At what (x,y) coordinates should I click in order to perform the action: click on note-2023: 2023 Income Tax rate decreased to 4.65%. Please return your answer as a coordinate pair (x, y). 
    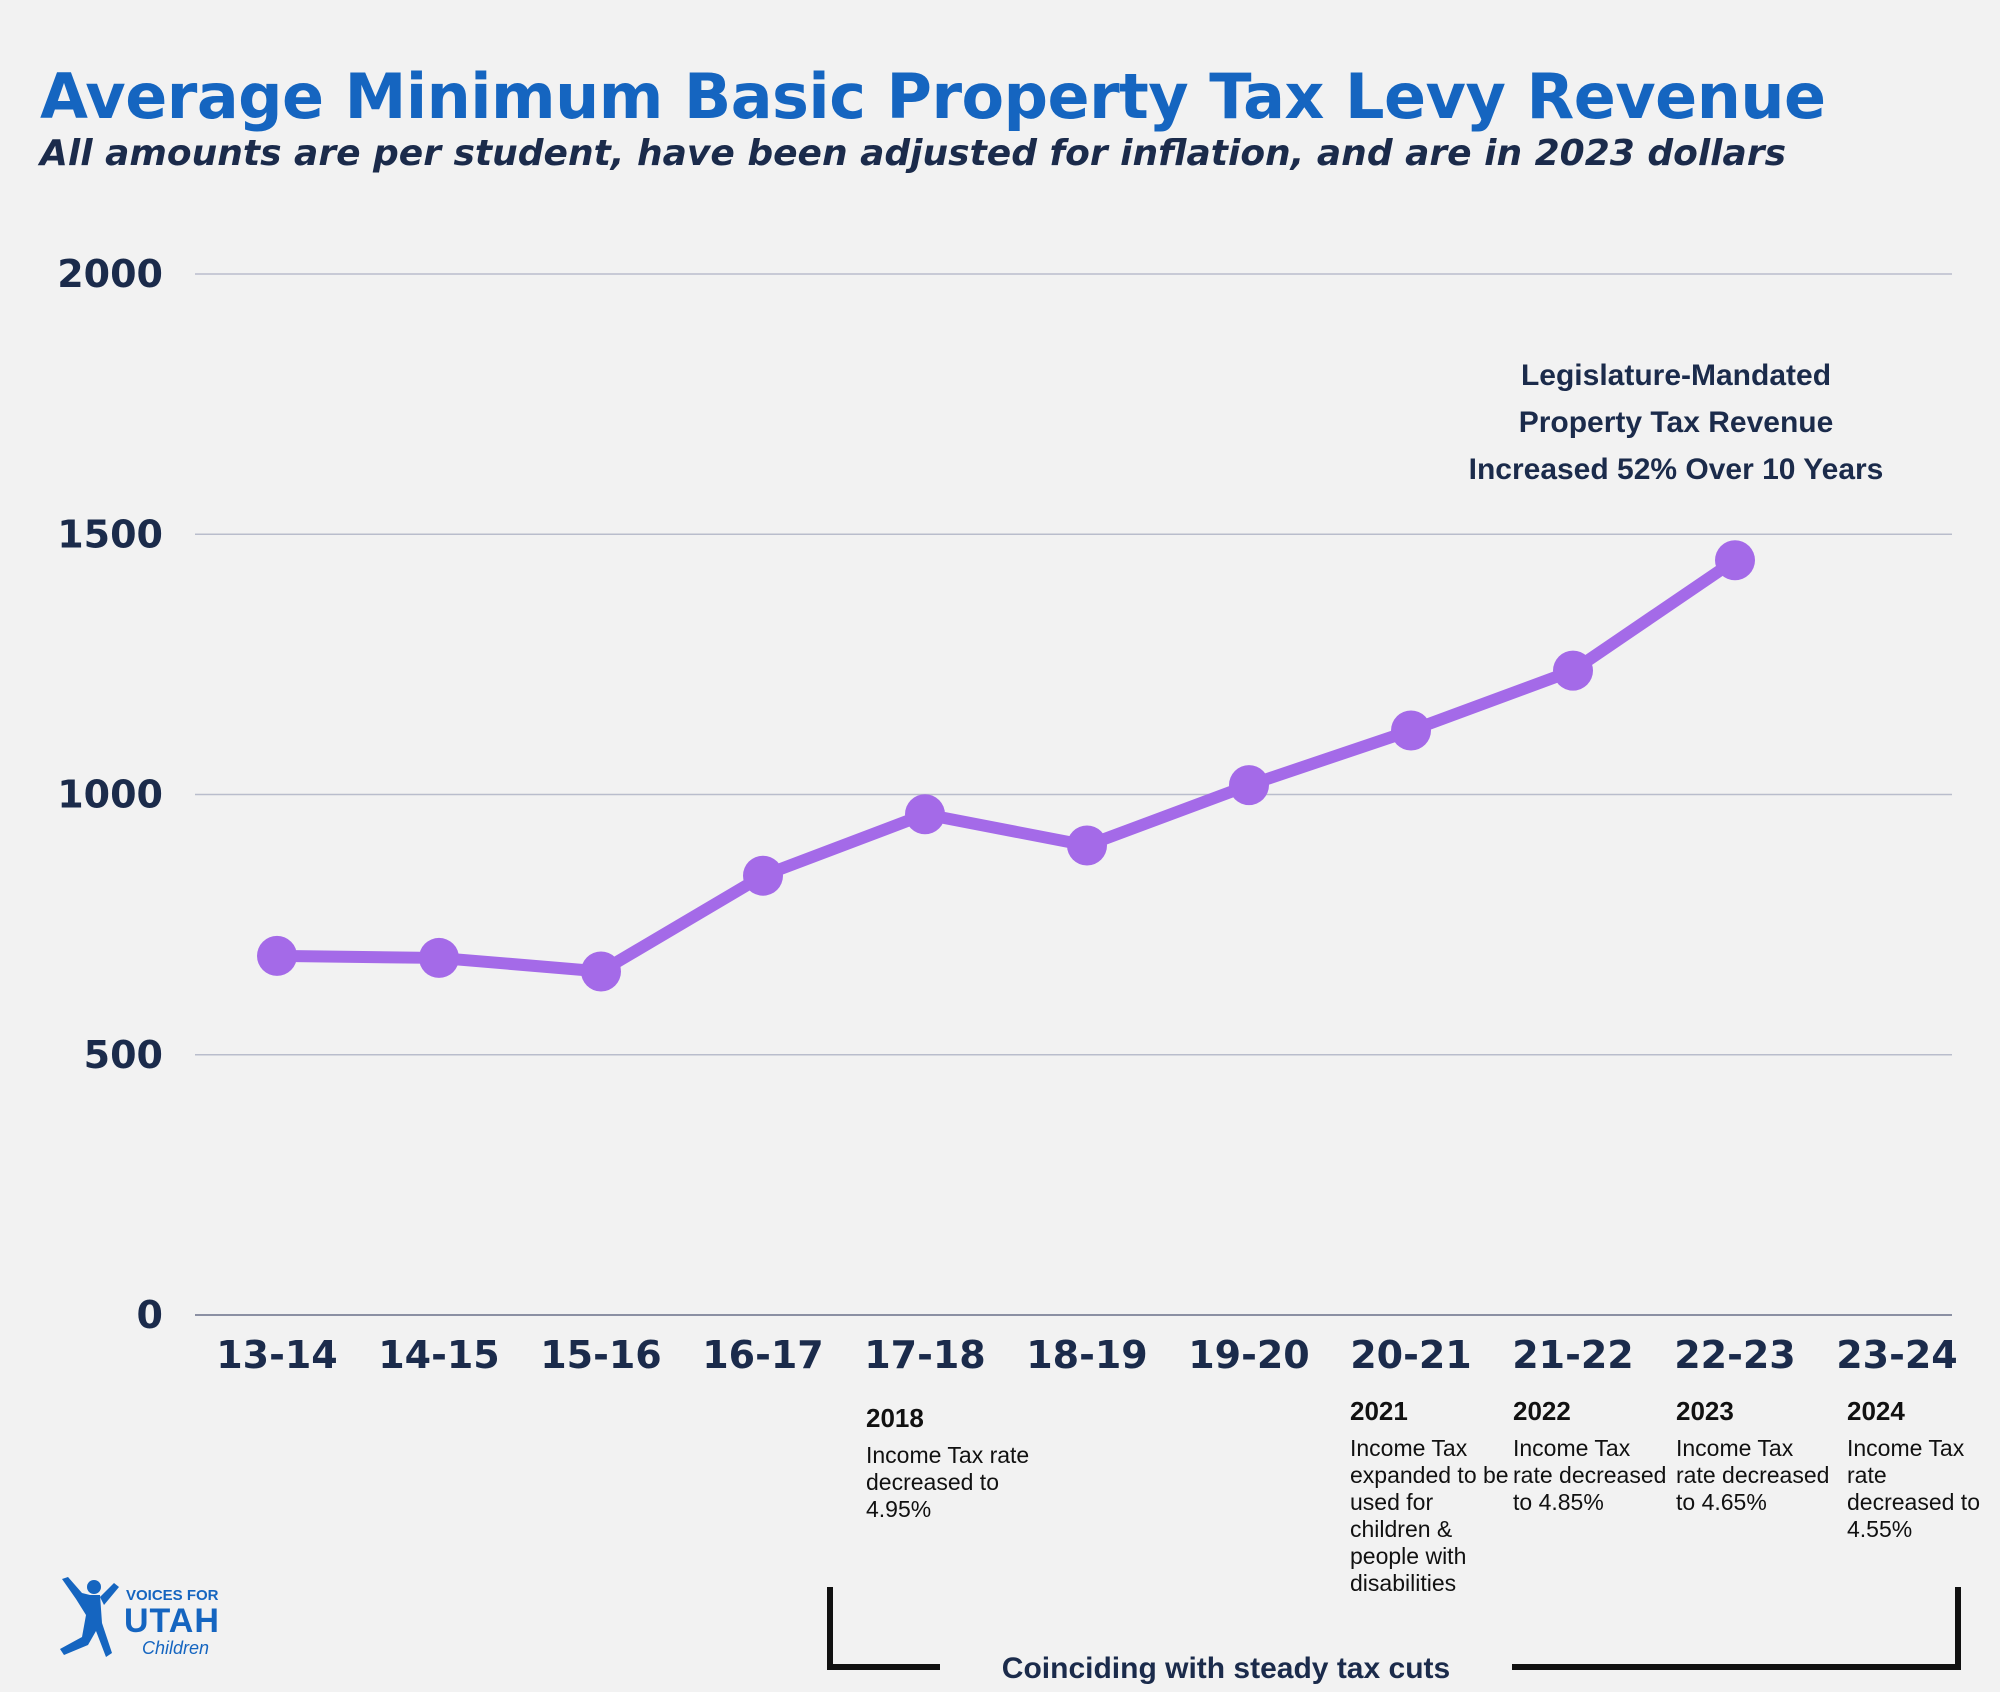
    Looking at the image, I should click on (1756, 1456).